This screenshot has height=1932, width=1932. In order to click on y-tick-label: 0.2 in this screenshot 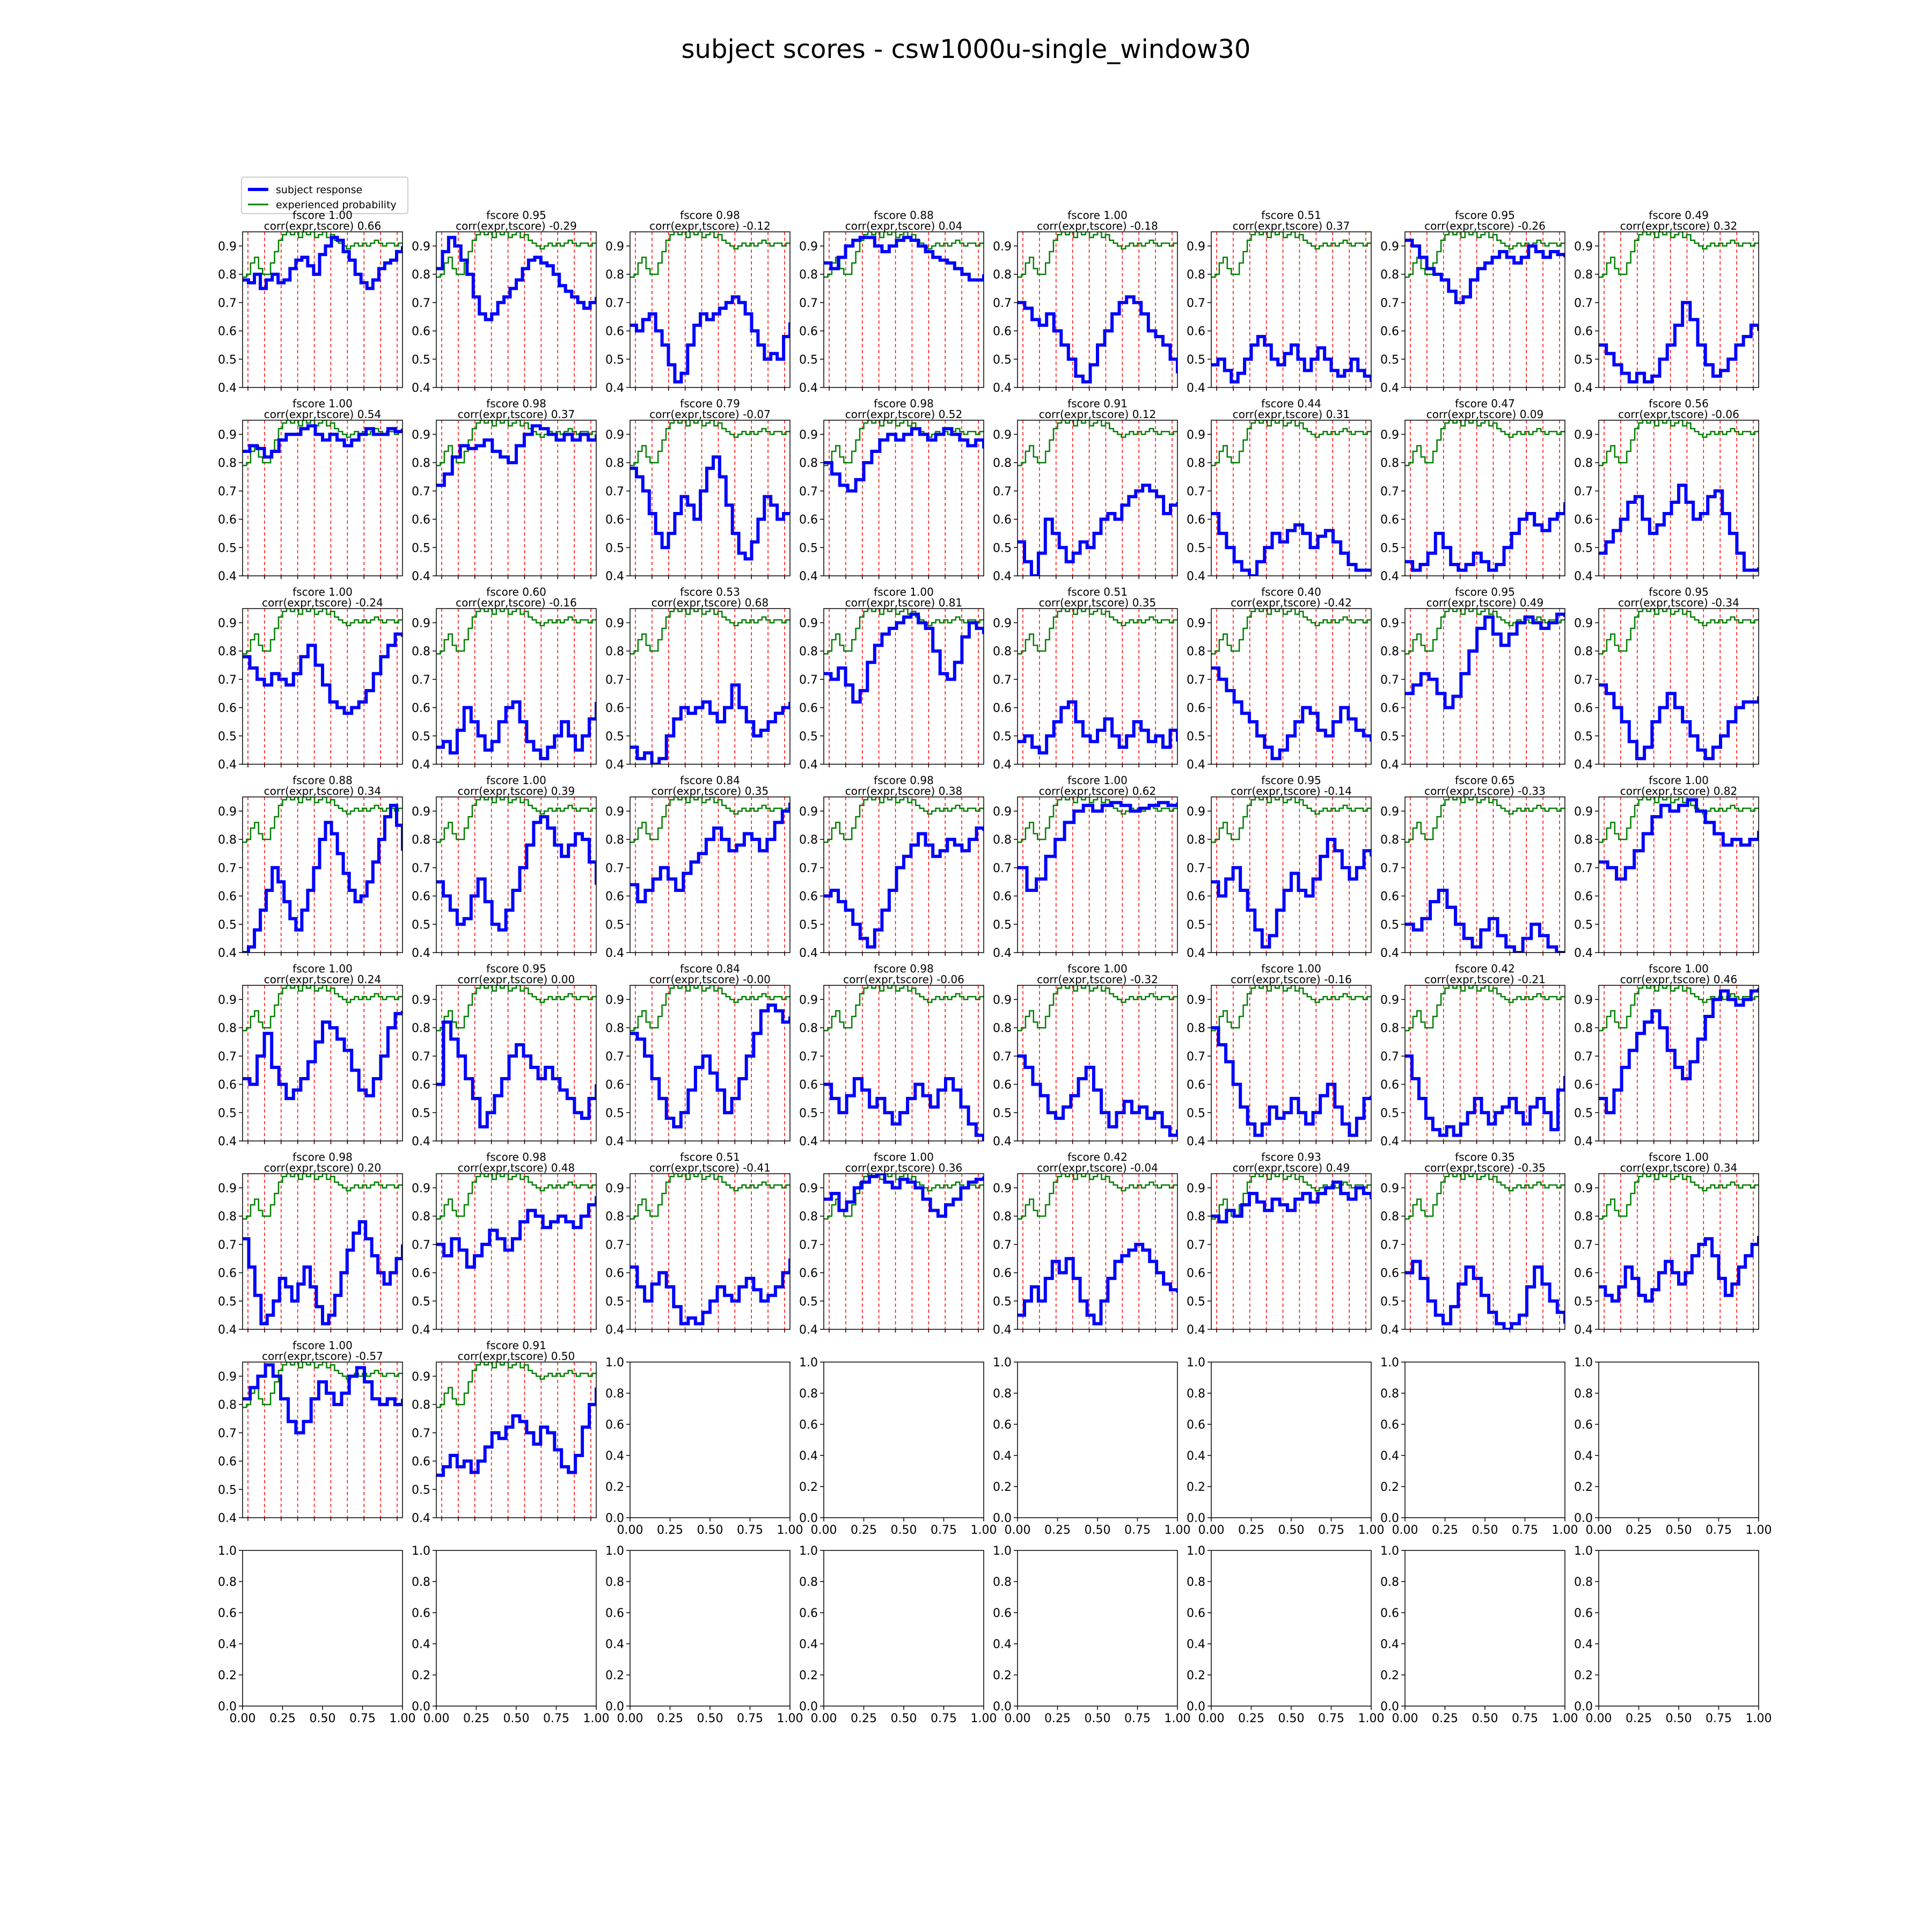, I will do `click(1583, 1675)`.